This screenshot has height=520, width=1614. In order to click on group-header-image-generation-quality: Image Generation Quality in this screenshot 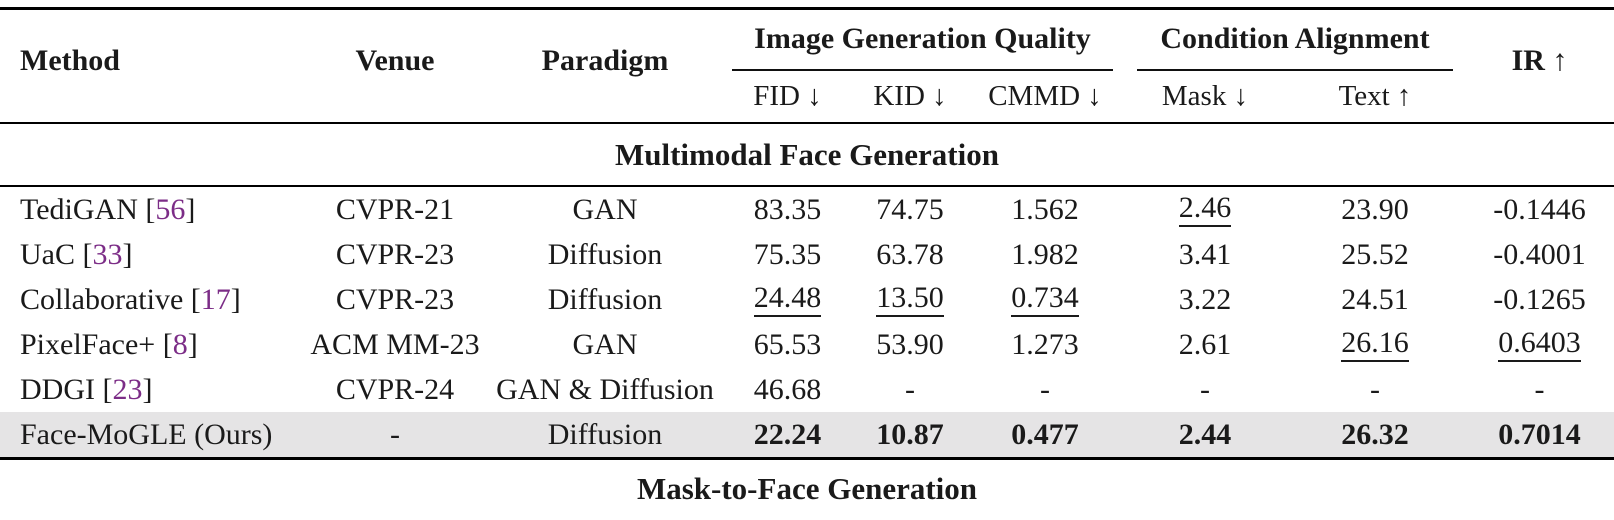, I will do `click(922, 40)`.